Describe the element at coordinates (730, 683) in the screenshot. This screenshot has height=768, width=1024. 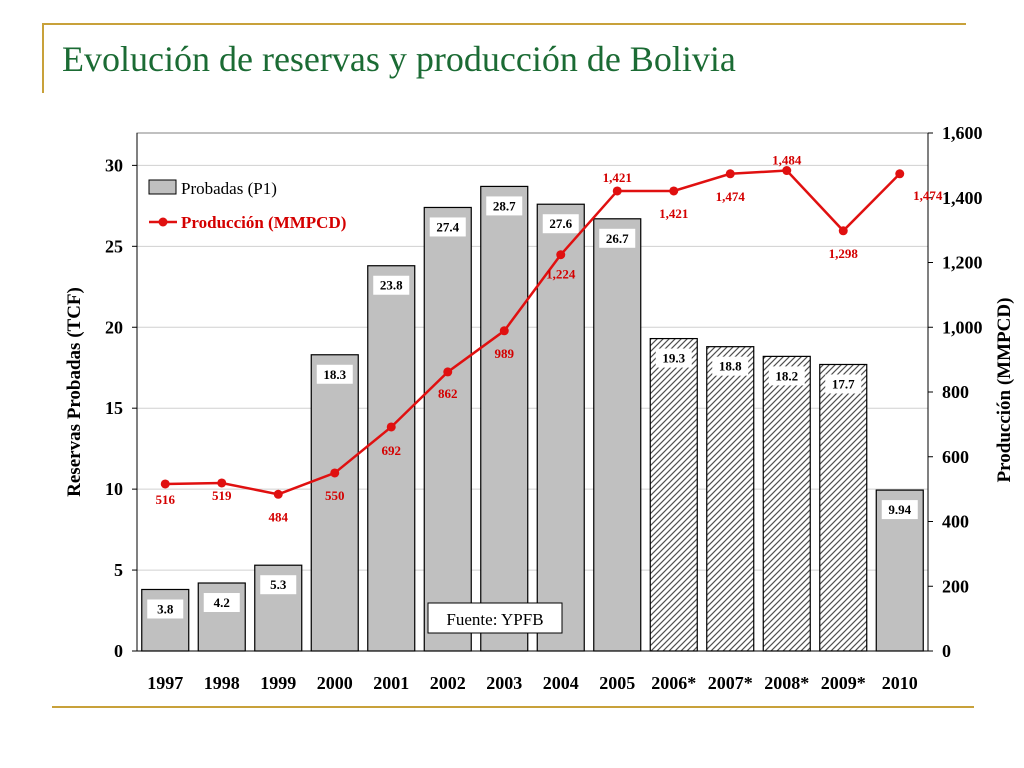
I see `x-tick-label: 2007*` at that location.